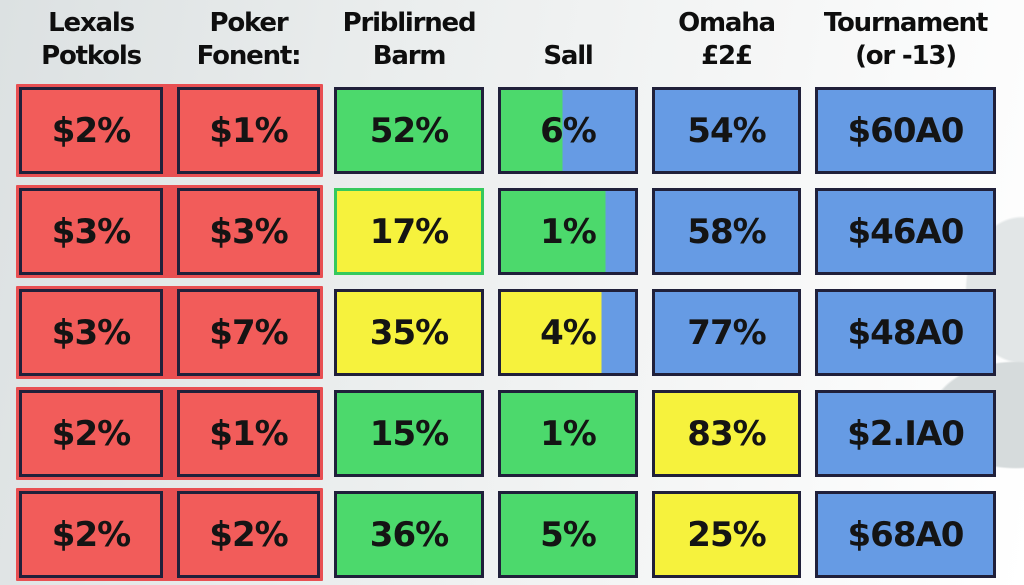  I want to click on table-cell: 77%, so click(726, 332).